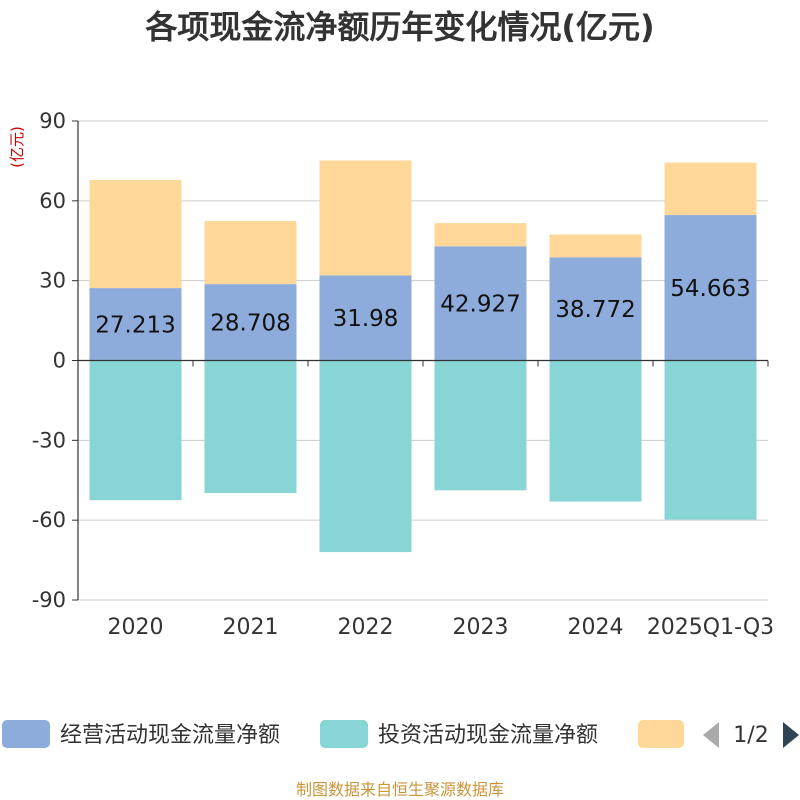 This screenshot has height=800, width=800. I want to click on source-note: 制图数据来自恒生聚源数据库, so click(400, 789).